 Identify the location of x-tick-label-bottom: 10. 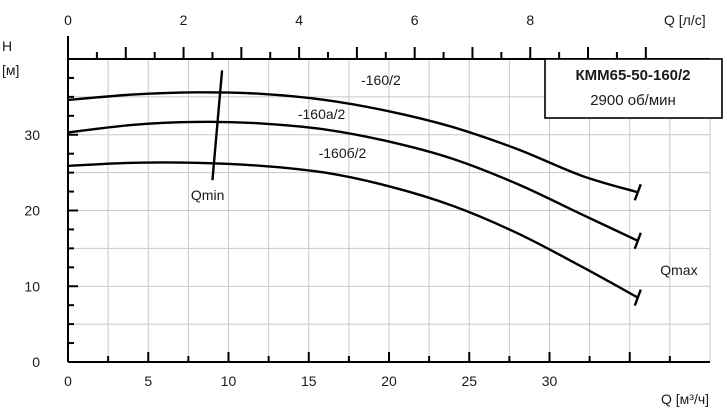
(229, 381).